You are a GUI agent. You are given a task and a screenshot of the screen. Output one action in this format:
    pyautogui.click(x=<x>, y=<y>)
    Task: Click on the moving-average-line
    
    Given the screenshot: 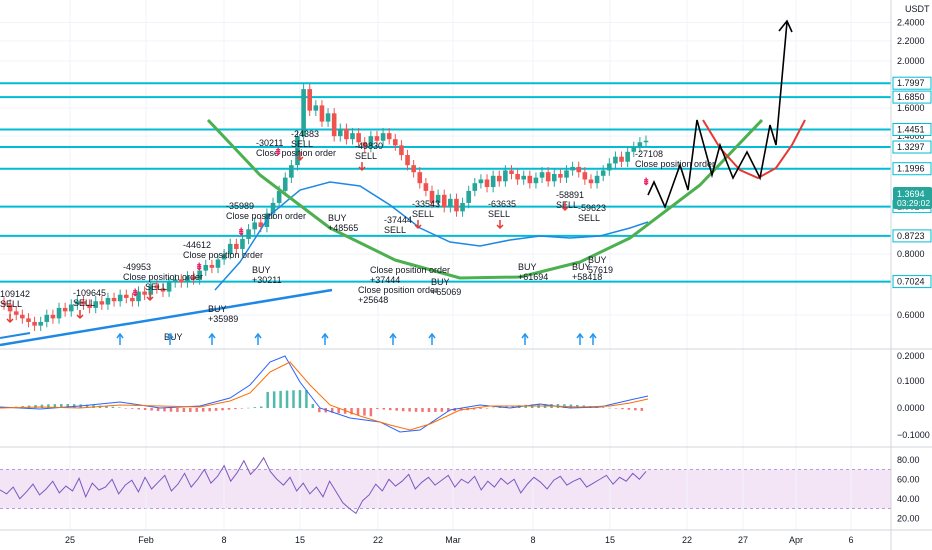 What is the action you would take?
    pyautogui.click(x=431, y=236)
    